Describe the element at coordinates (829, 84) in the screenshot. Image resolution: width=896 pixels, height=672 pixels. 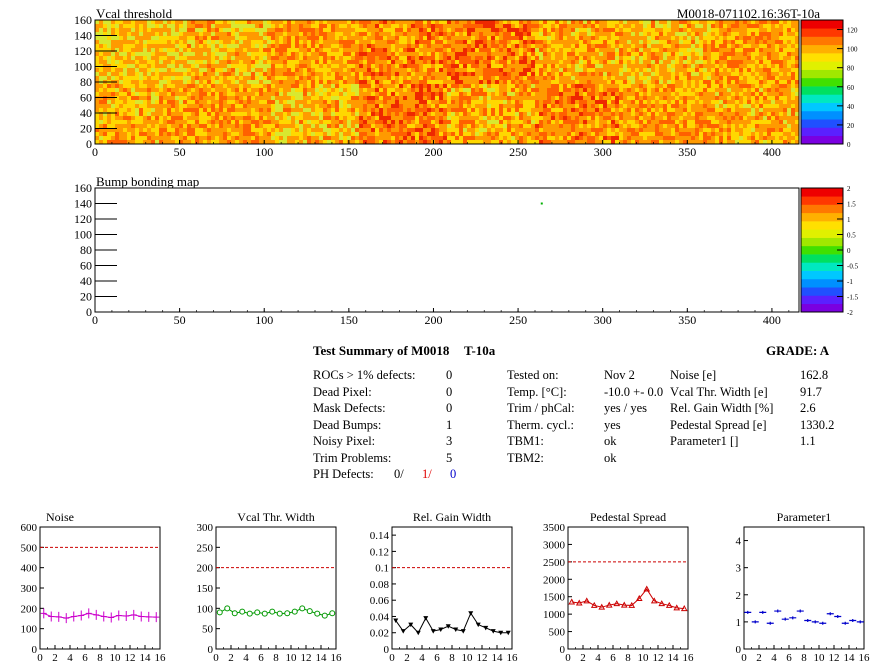
I see `vcal-threshold-palette: 0 20 40 60 80 100 120` at that location.